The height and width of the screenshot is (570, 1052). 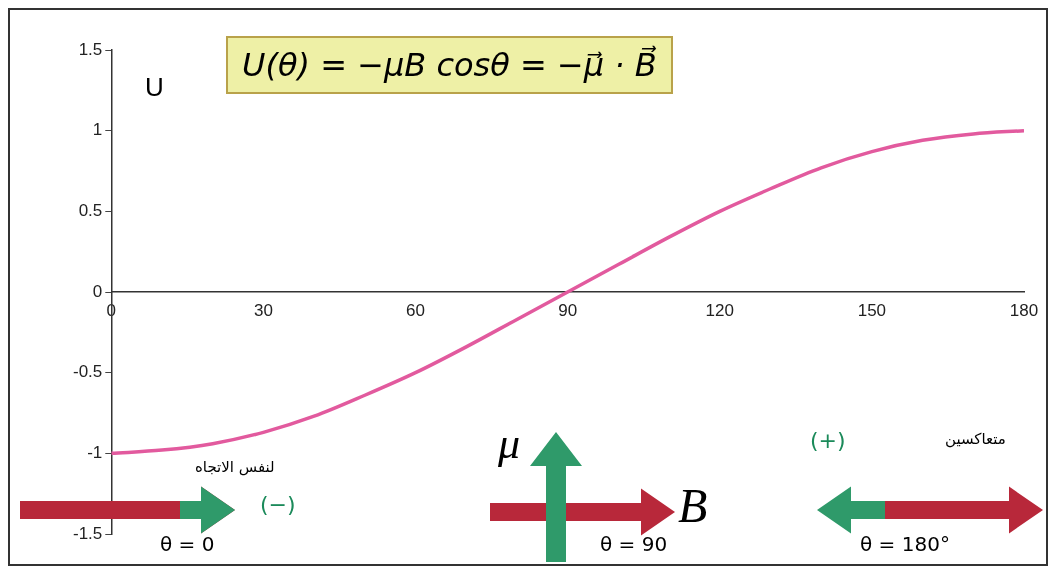 What do you see at coordinates (872, 310) in the screenshot?
I see `x-tick-label: 150` at bounding box center [872, 310].